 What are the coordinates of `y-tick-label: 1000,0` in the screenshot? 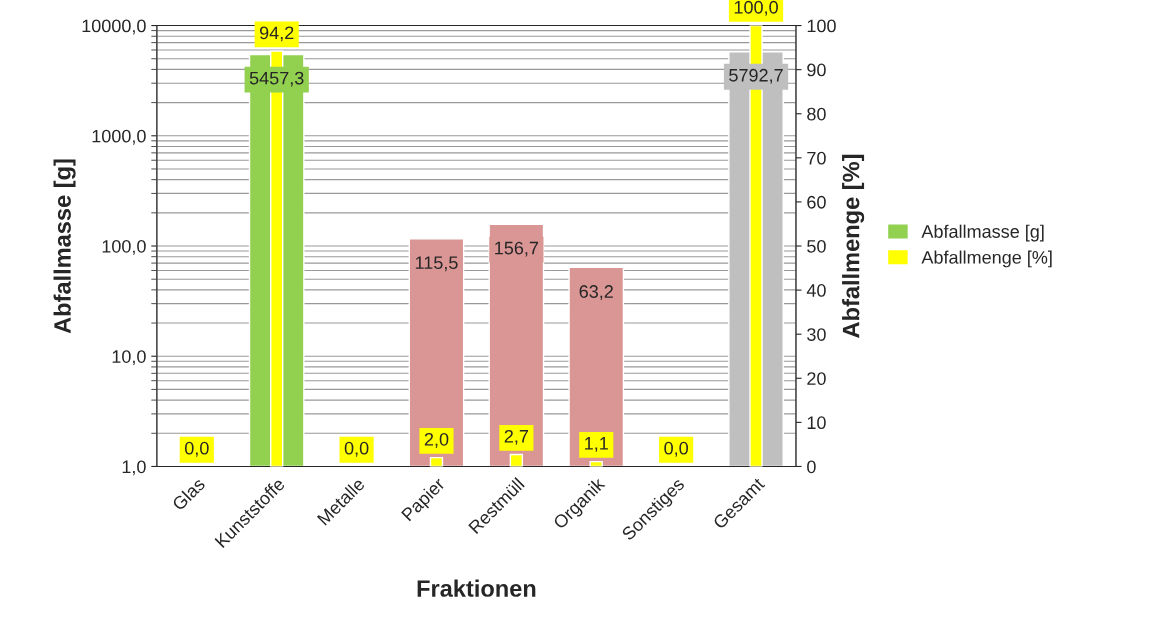 It's located at (119, 137).